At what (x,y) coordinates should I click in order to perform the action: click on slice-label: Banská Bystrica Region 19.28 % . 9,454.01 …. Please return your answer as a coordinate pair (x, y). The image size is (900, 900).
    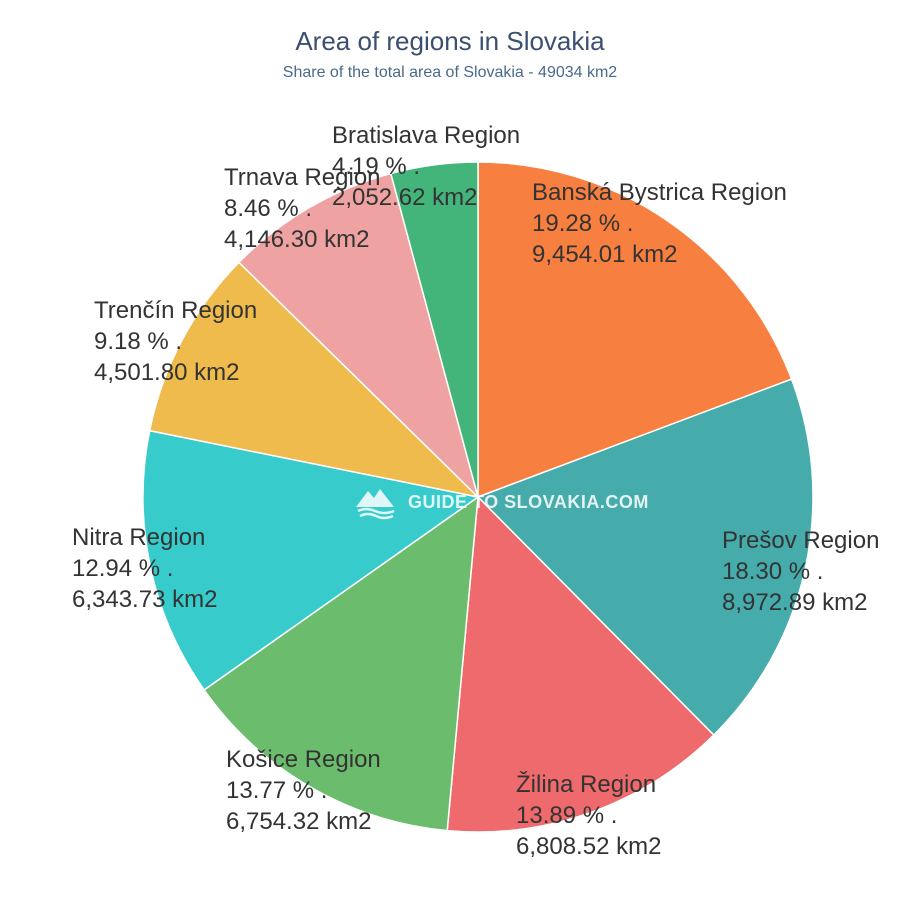
    Looking at the image, I should click on (659, 223).